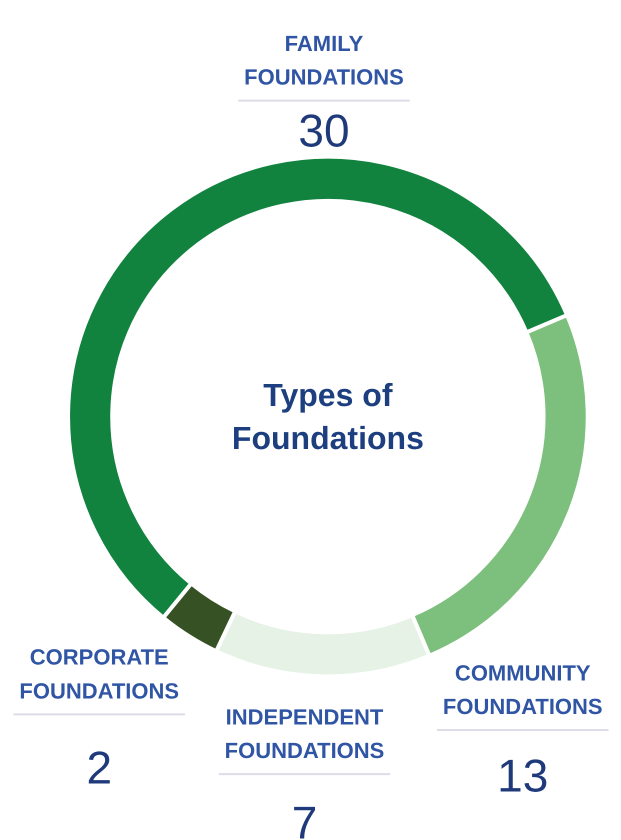 This screenshot has height=840, width=621. I want to click on data-label: 30, so click(324, 130).